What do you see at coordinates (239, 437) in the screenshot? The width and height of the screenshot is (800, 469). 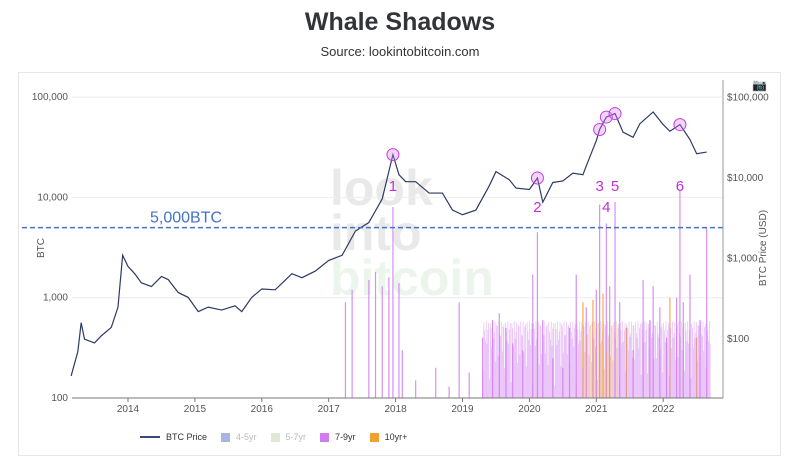 I see `legend-item: 4-5yr` at bounding box center [239, 437].